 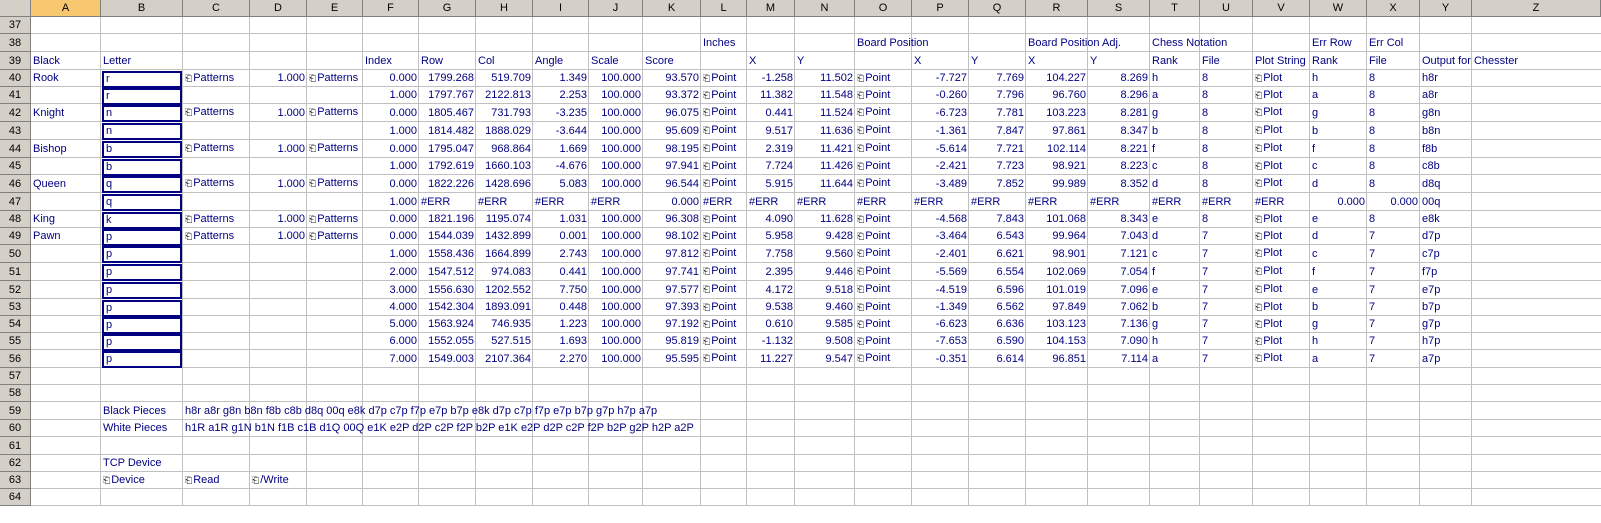 What do you see at coordinates (15, 376) in the screenshot?
I see `row-header-57: 57` at bounding box center [15, 376].